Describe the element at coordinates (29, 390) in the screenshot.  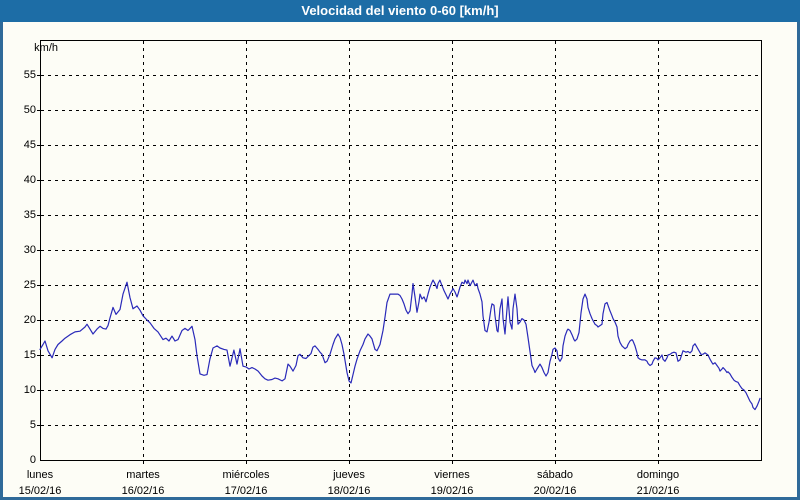
I see `y-tick-label: 10` at that location.